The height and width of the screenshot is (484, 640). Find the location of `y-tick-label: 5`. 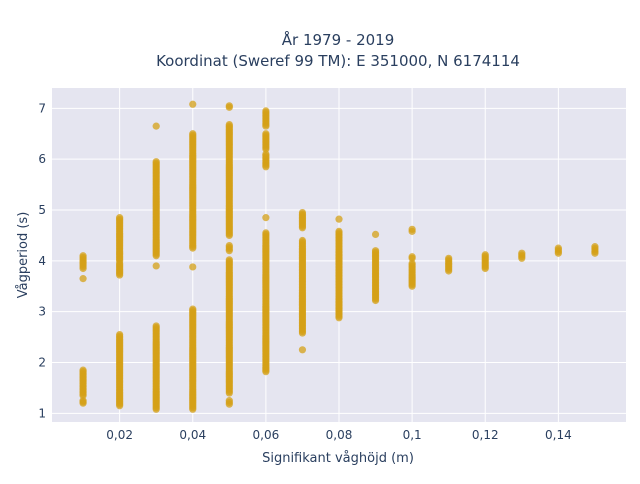

y-tick-label: 5 is located at coordinates (42, 210).